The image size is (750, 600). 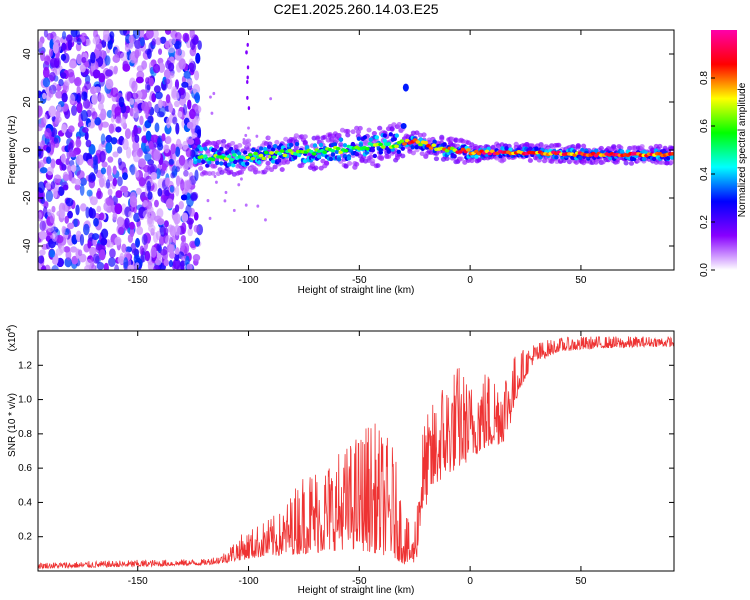 What do you see at coordinates (742, 149) in the screenshot?
I see `colorbar-label: Normalized spectral amplitude` at bounding box center [742, 149].